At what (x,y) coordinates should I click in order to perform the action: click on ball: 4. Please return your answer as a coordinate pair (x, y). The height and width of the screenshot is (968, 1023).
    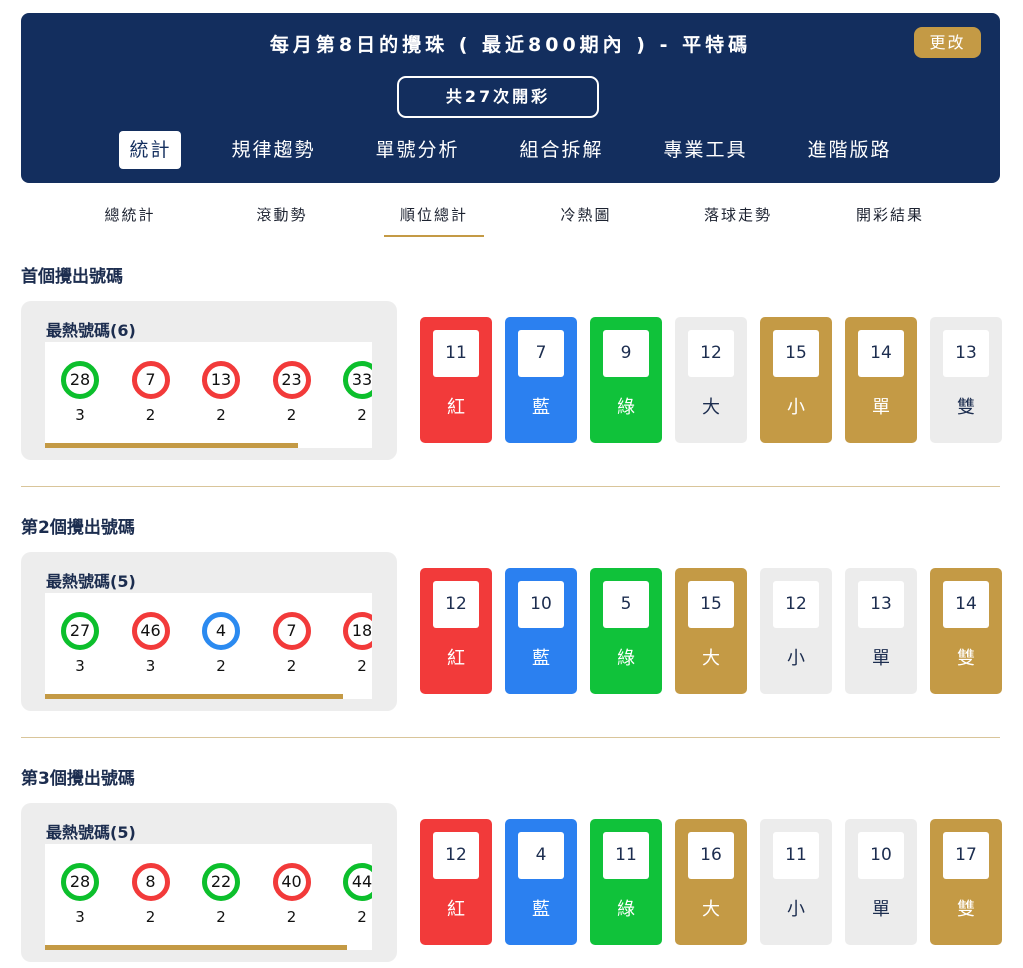
    Looking at the image, I should click on (221, 631).